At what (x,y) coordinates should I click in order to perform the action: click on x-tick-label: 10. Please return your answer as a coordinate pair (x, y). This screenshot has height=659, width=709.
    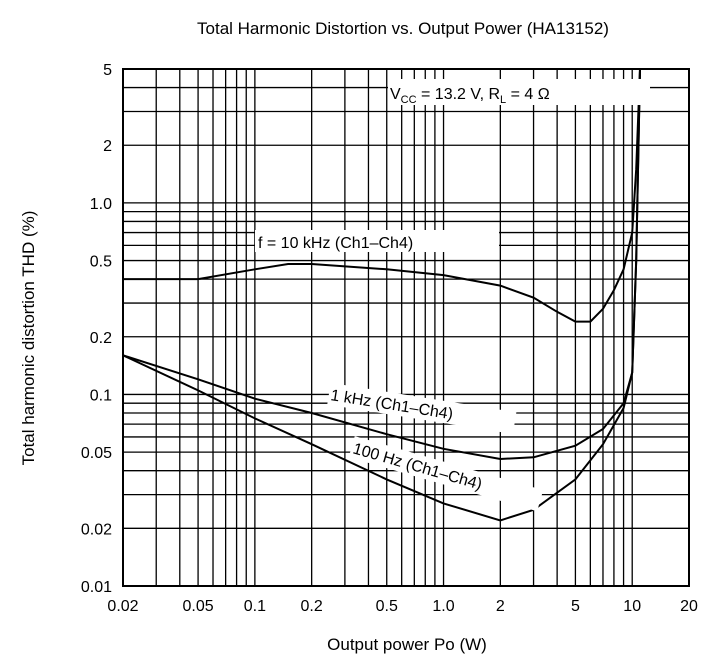
    Looking at the image, I should click on (632, 606).